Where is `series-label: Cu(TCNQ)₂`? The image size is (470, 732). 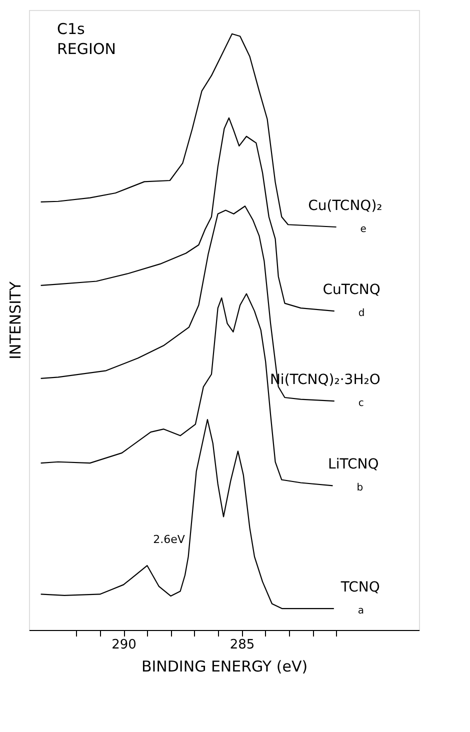 series-label: Cu(TCNQ)₂ is located at coordinates (345, 206).